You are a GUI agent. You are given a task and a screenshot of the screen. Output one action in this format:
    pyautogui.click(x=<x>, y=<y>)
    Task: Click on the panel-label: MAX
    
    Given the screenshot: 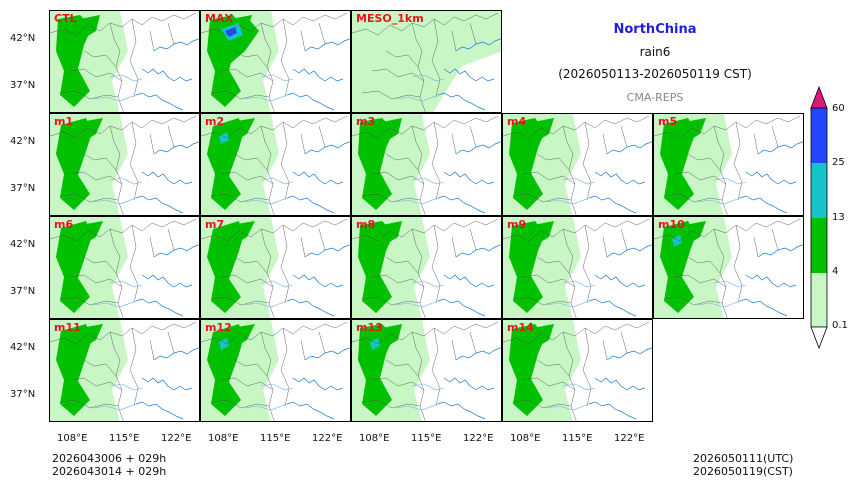 What is the action you would take?
    pyautogui.click(x=219, y=18)
    